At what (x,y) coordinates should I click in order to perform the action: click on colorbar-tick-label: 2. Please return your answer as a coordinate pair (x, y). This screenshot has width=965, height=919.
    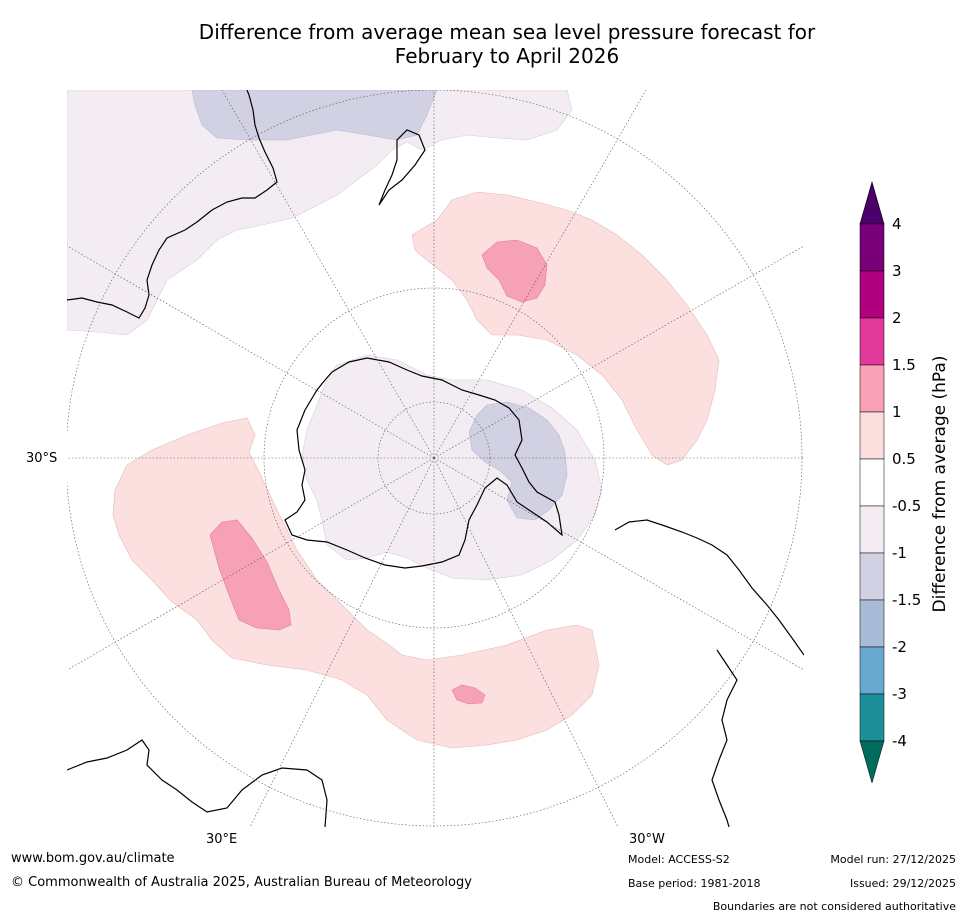
    Looking at the image, I should click on (897, 318).